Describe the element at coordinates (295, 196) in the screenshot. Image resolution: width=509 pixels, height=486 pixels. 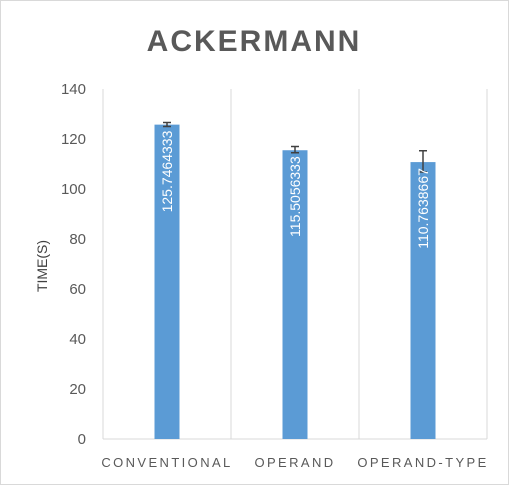
I see `data-label: 115.5056333` at that location.